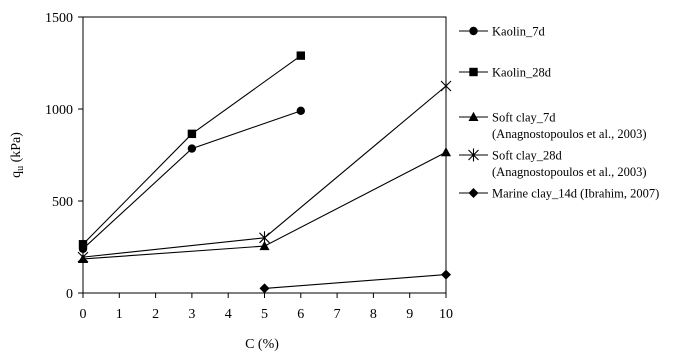 This screenshot has width=693, height=356. Describe the element at coordinates (373, 314) in the screenshot. I see `x-tick-label: 8` at that location.